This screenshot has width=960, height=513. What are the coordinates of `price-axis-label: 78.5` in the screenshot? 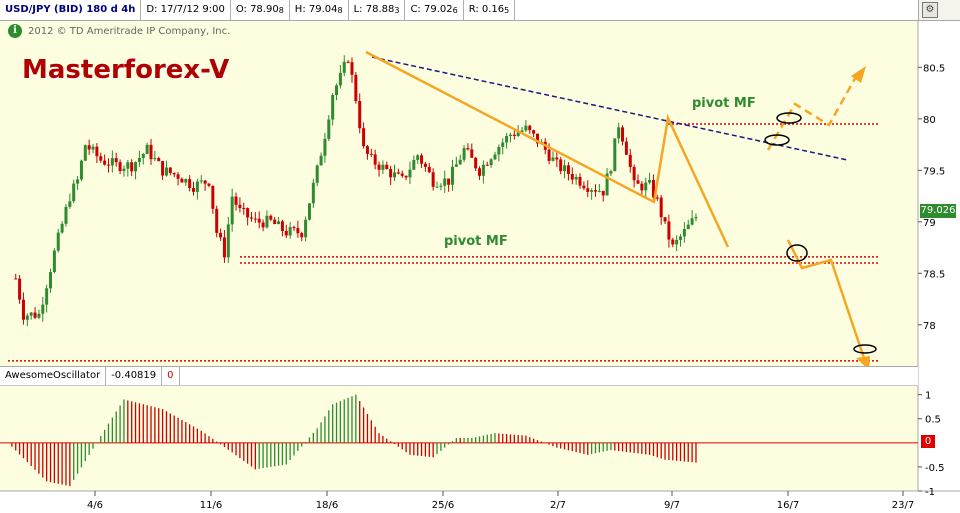 It's located at (934, 274).